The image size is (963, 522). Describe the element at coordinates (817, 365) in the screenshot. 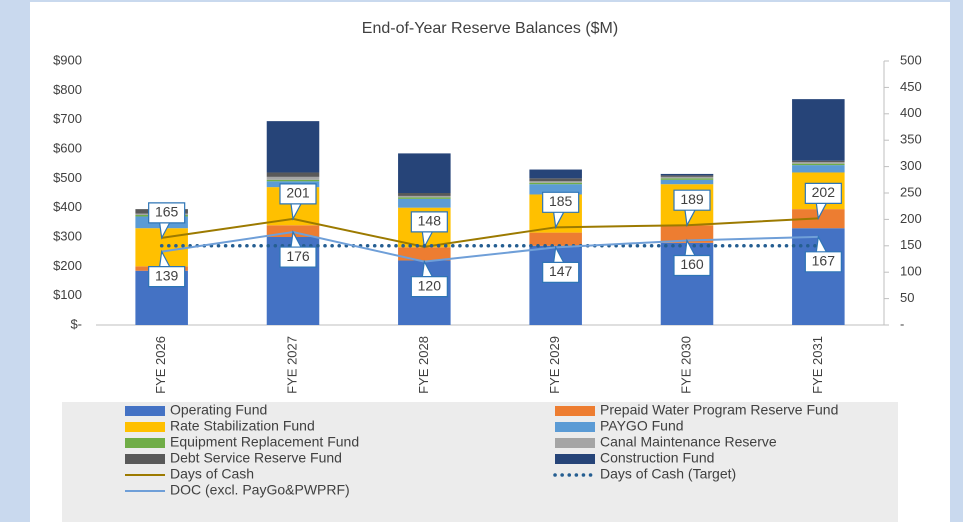

I see `x-tick-label: FYE 2031` at that location.